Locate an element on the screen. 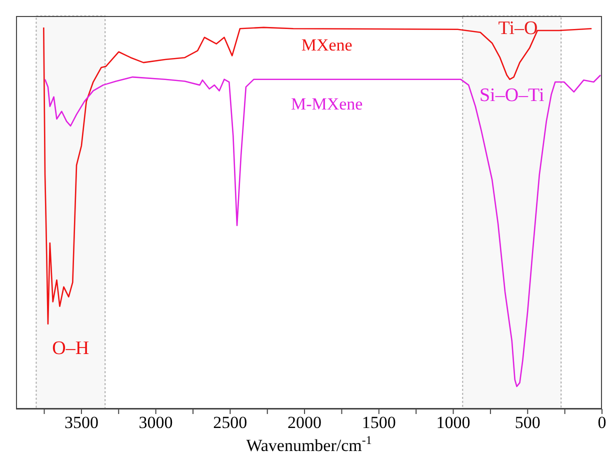  x-axis-title: Wavenumber/cm$^{-1}$ is located at coordinates (309, 444).